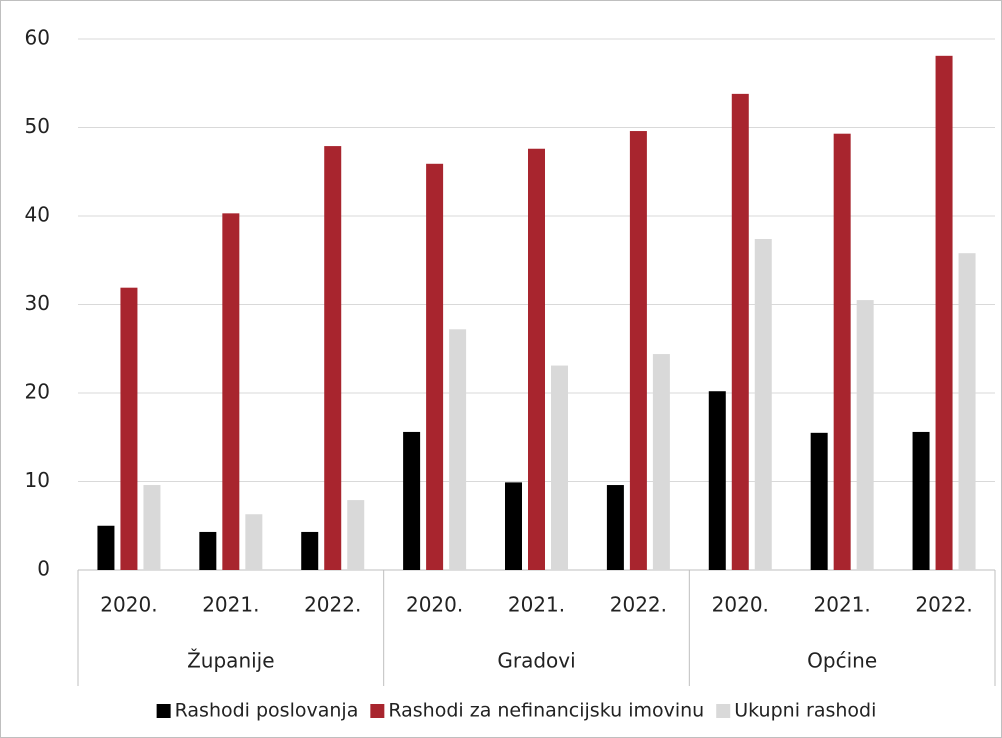  I want to click on y-tick-label: 50, so click(37, 126).